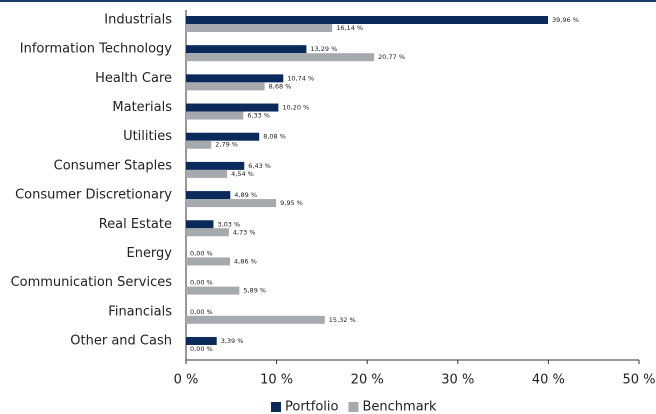 The width and height of the screenshot is (656, 414). Describe the element at coordinates (565, 20) in the screenshot. I see `value-label: 39,96 %` at that location.